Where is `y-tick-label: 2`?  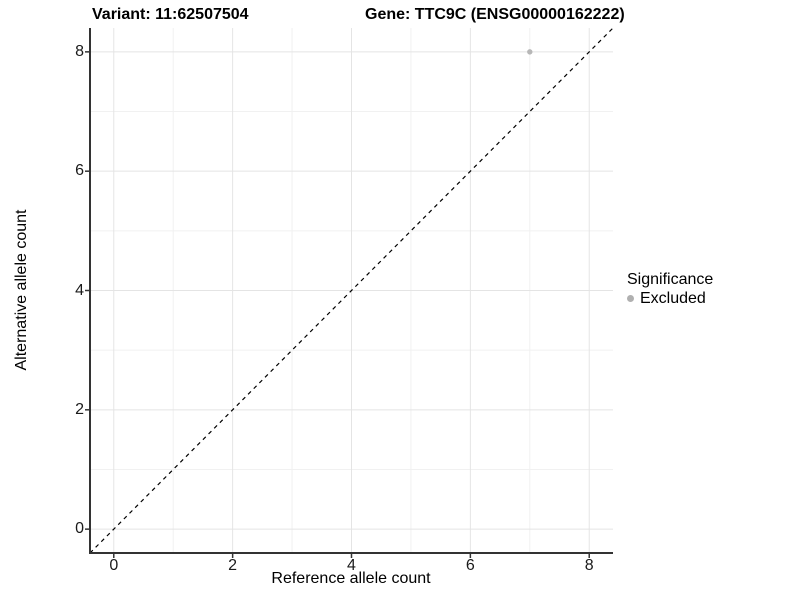 y-tick-label: 2 is located at coordinates (79, 409).